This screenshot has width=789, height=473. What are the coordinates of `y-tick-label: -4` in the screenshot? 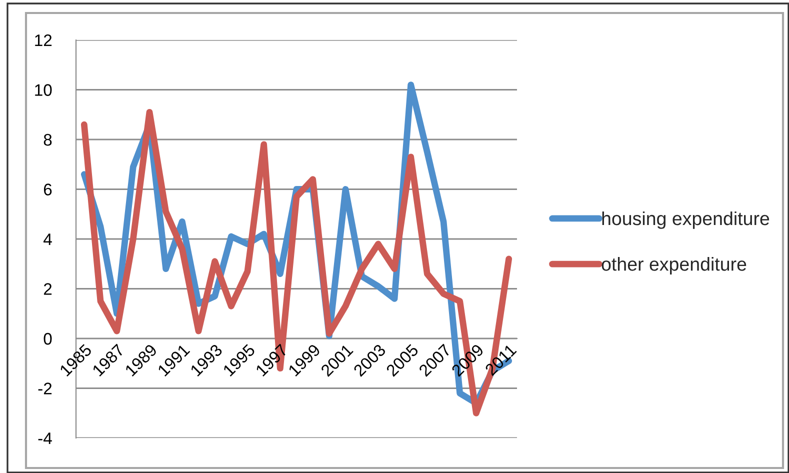 It's located at (45, 438).